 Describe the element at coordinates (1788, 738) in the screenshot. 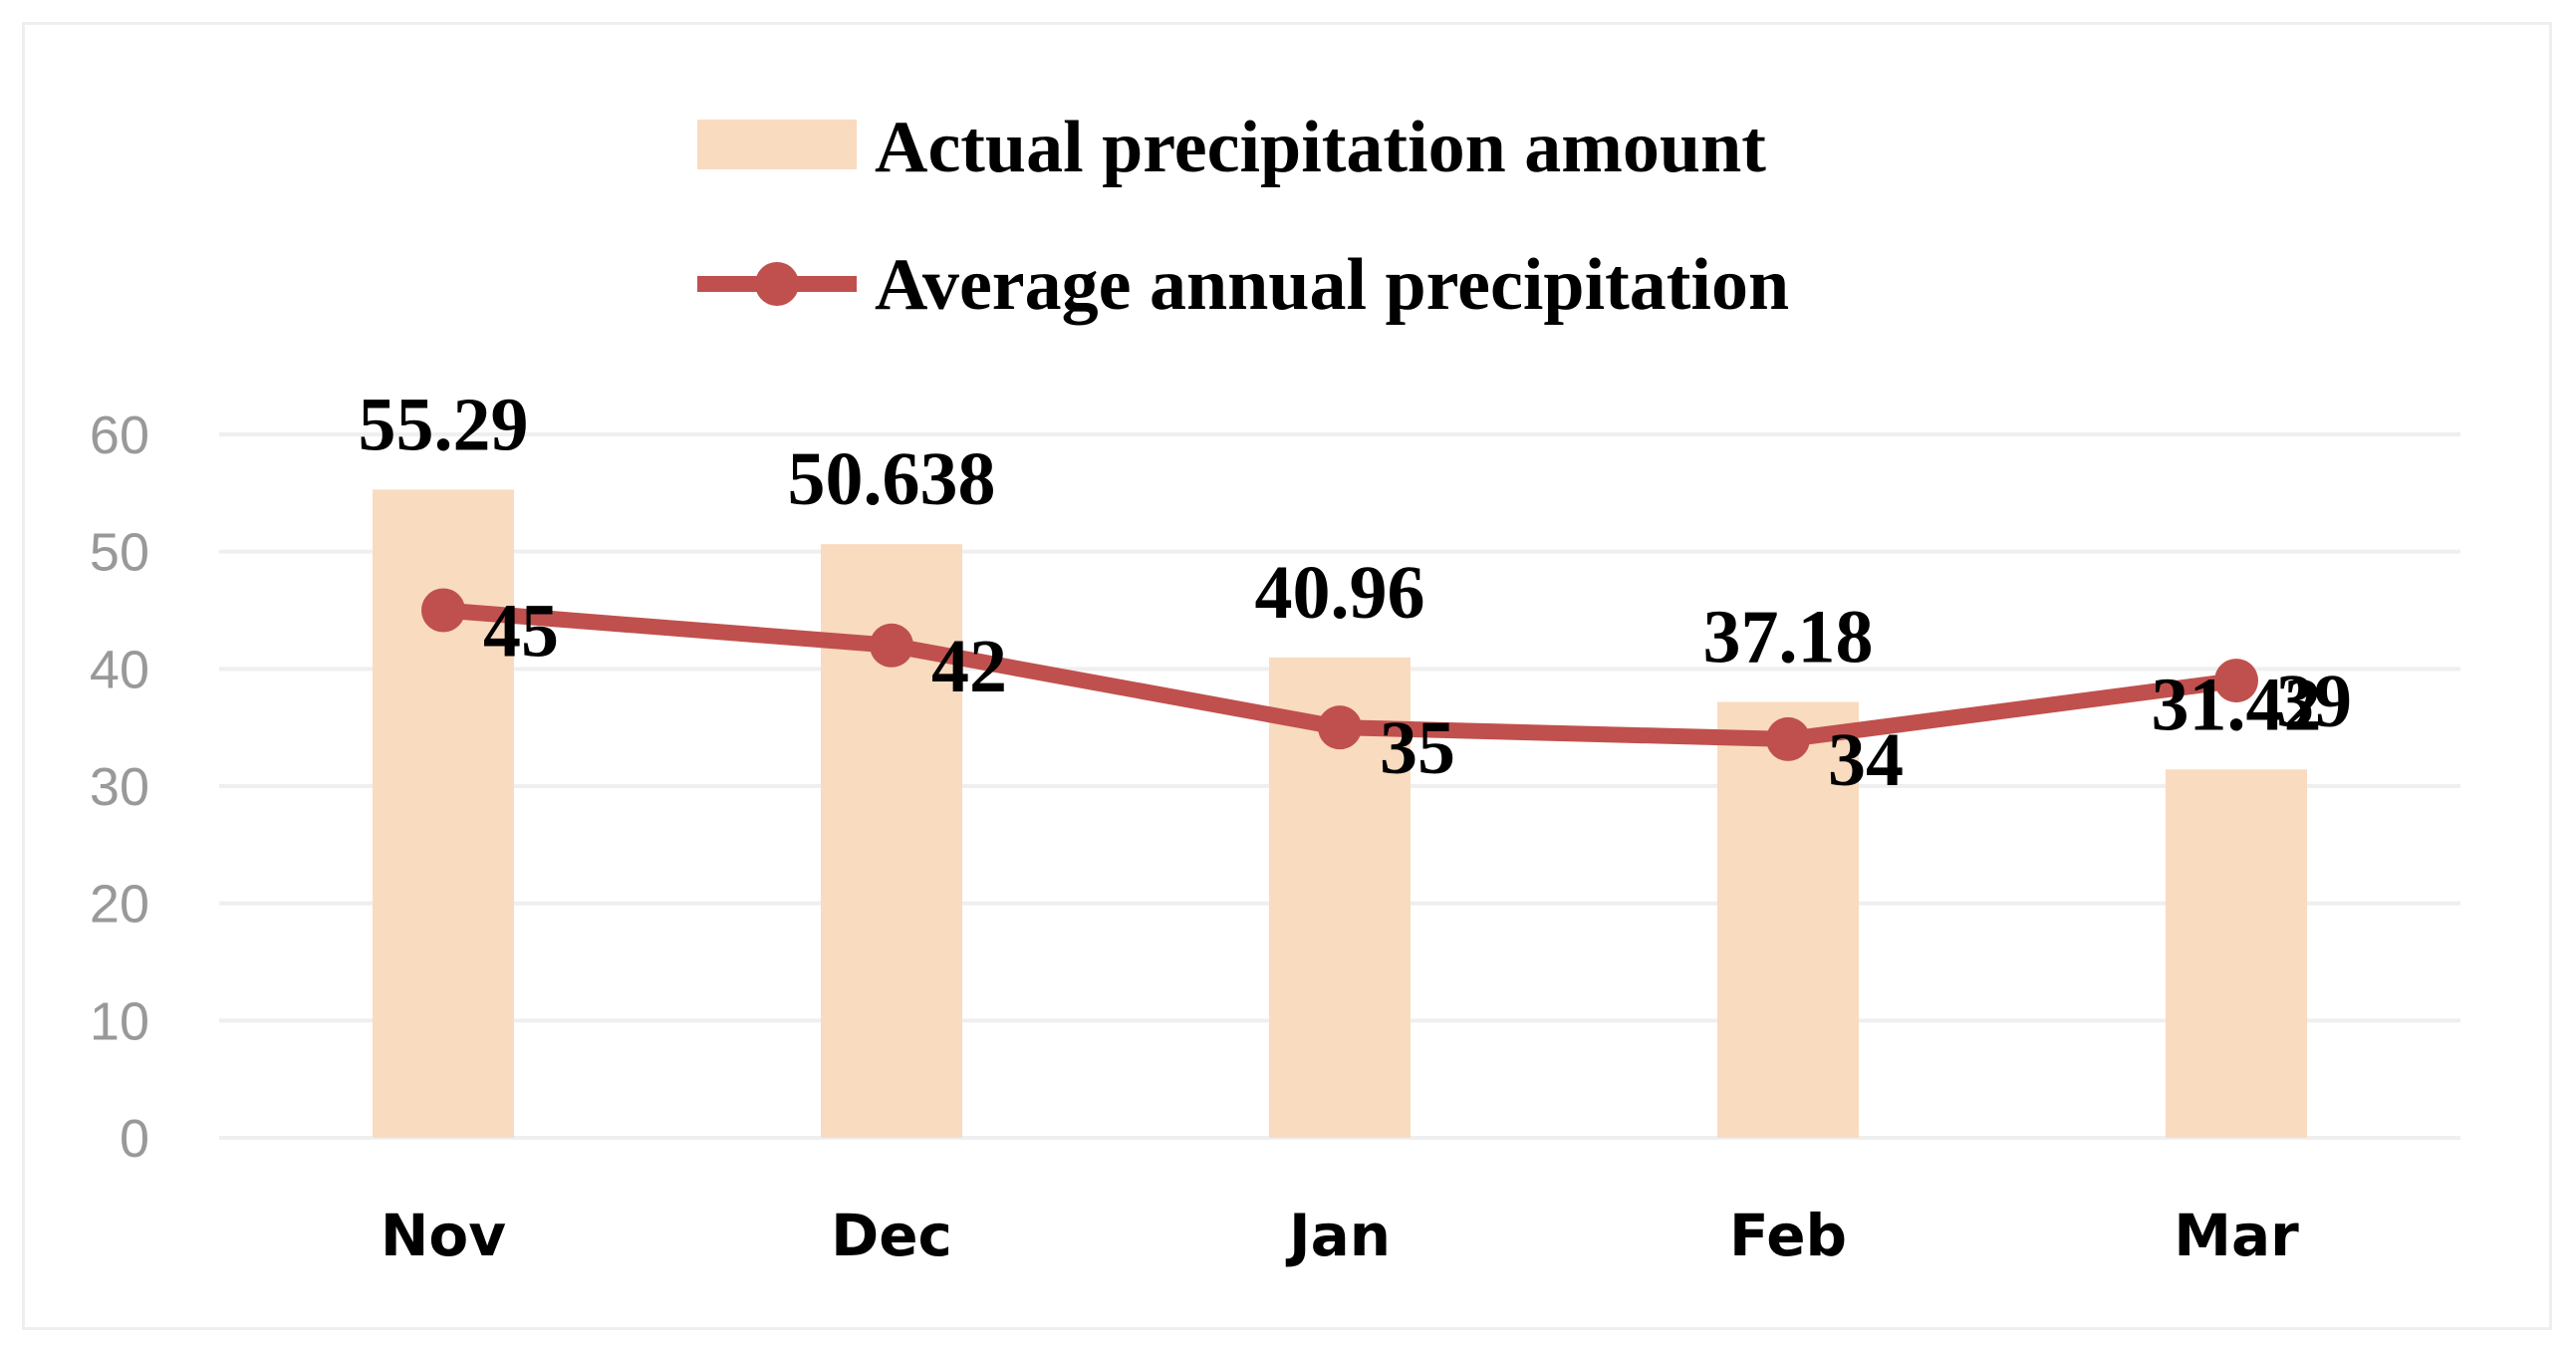

I see `line-marker-feb` at that location.